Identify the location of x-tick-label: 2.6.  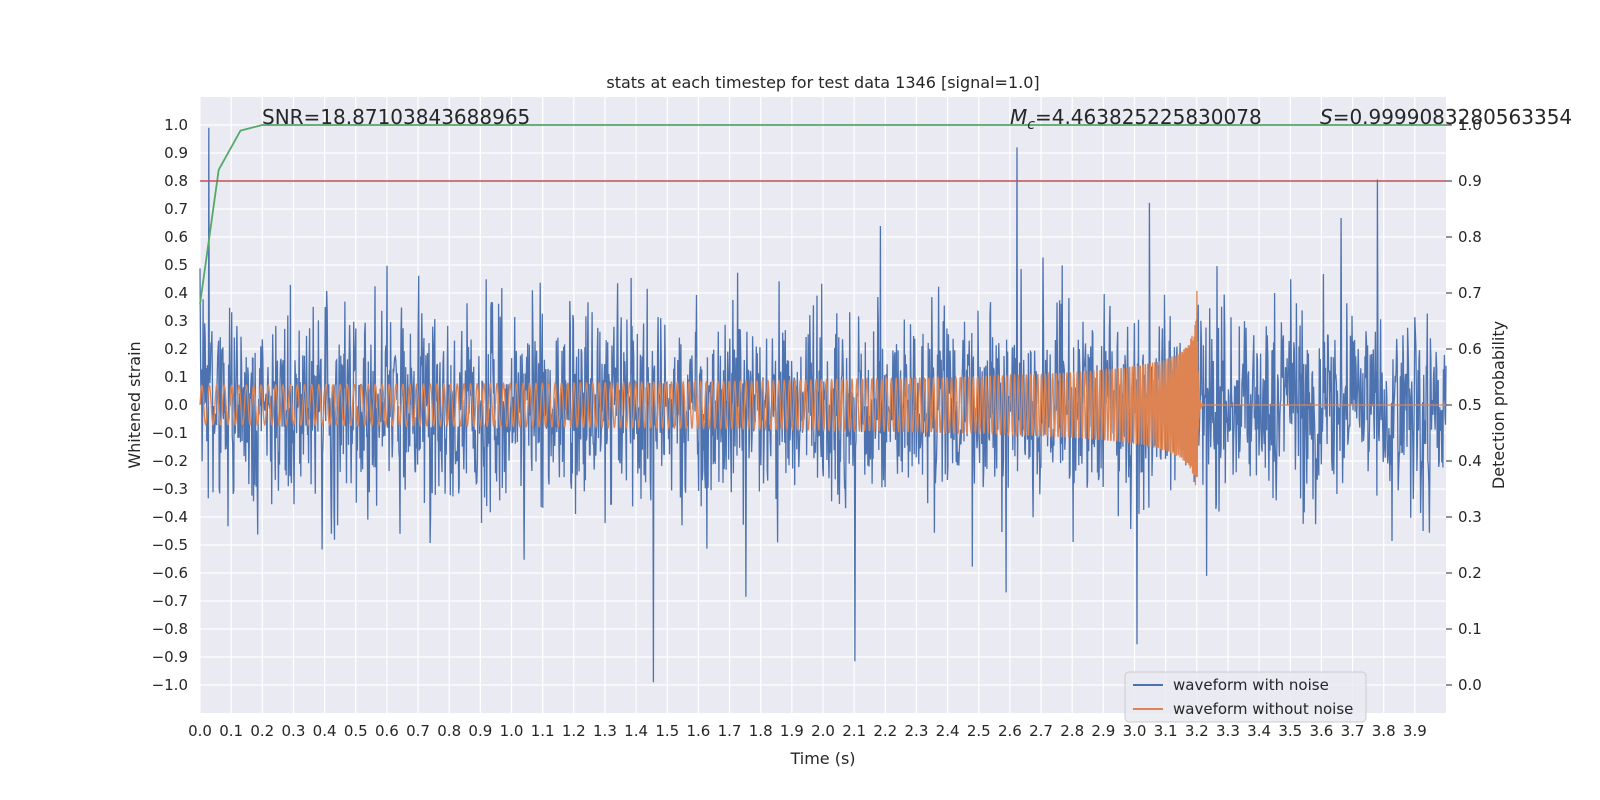
(1010, 731).